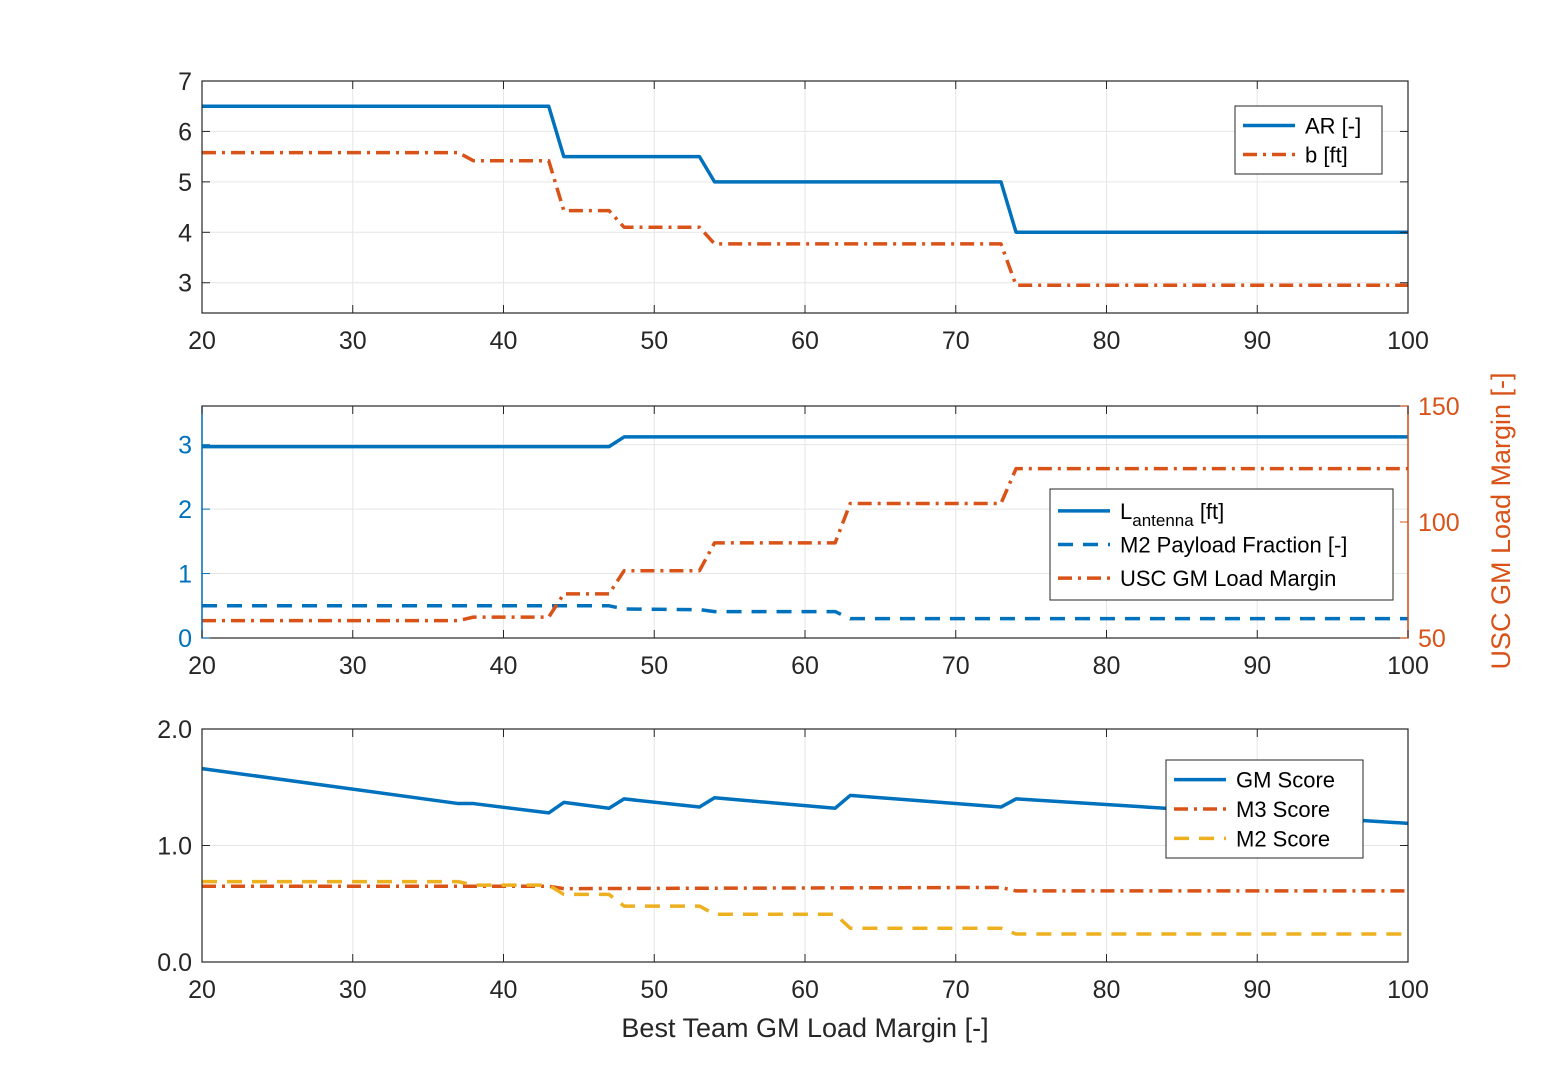 Image resolution: width=1556 pixels, height=1080 pixels. What do you see at coordinates (185, 183) in the screenshot?
I see `y-tick-label: 5` at bounding box center [185, 183].